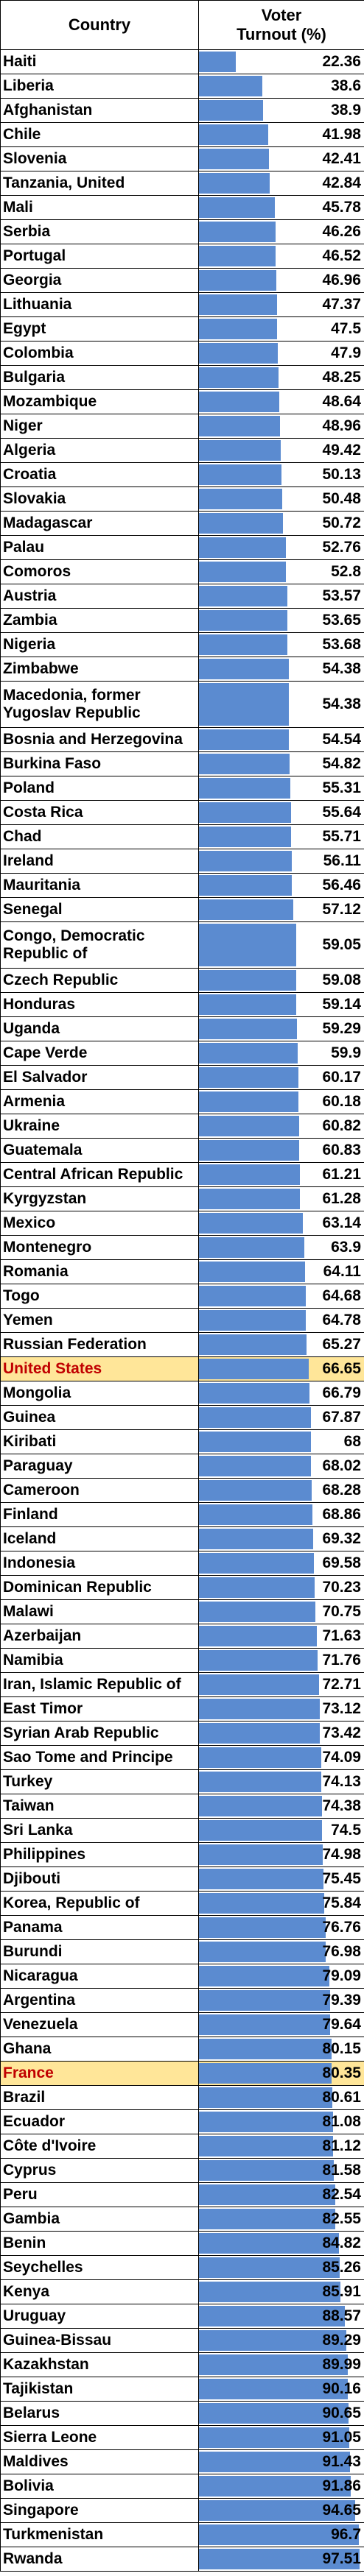 This screenshot has height=2576, width=364. I want to click on table-row: Burundi 76.98, so click(182, 1951).